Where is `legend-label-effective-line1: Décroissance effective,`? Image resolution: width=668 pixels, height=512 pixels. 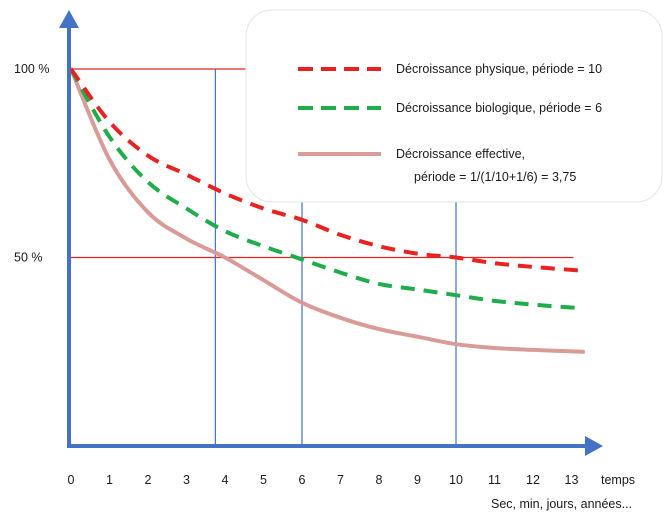 legend-label-effective-line1: Décroissance effective, is located at coordinates (460, 154).